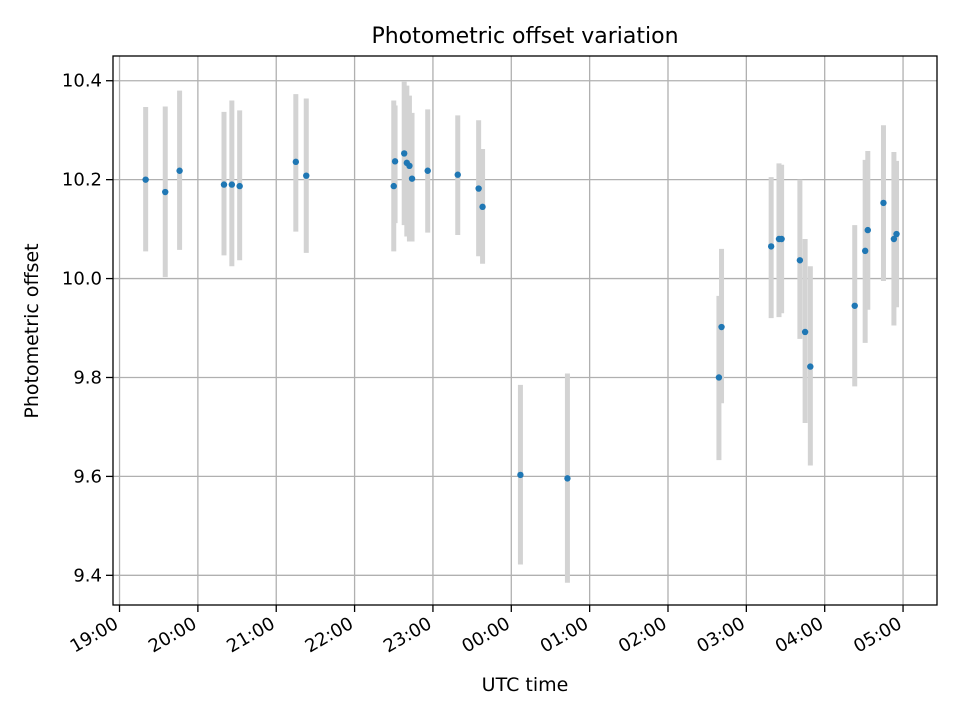 This screenshot has width=960, height=720. What do you see at coordinates (524, 36) in the screenshot?
I see `chart-title: Photometric offset variation` at bounding box center [524, 36].